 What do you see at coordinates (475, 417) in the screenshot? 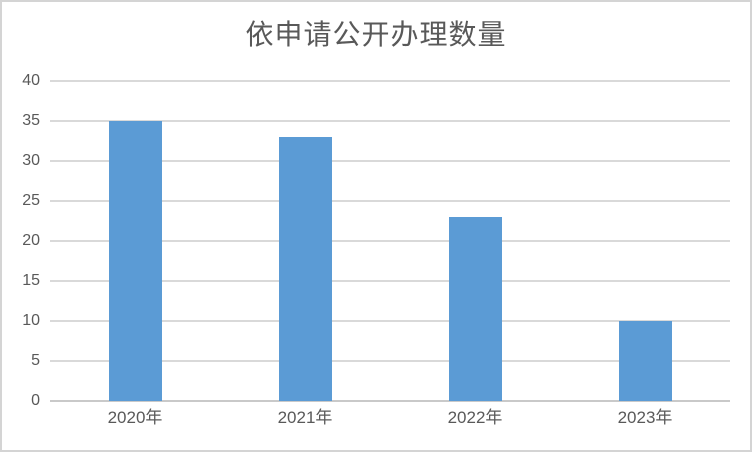
I see `x-axis-category-label: 2022年` at bounding box center [475, 417].